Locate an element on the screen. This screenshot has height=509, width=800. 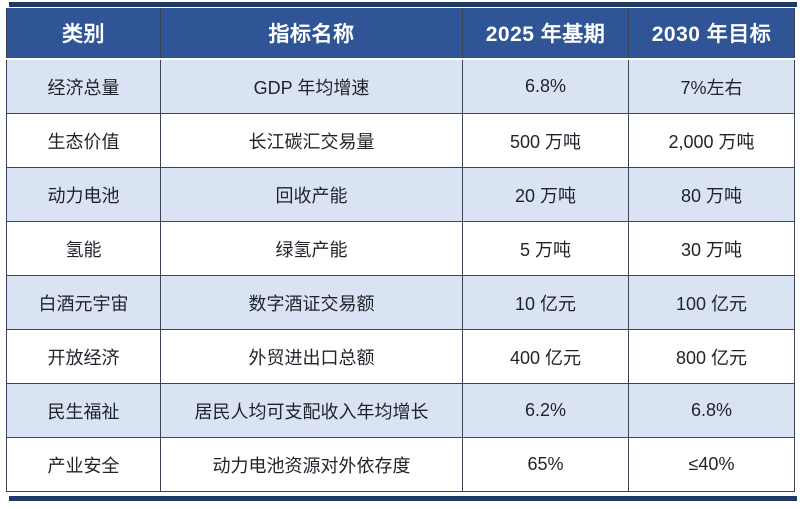
table-row: 开放经济 外贸进出口总额 400 亿元 800 亿元 is located at coordinates (400, 356).